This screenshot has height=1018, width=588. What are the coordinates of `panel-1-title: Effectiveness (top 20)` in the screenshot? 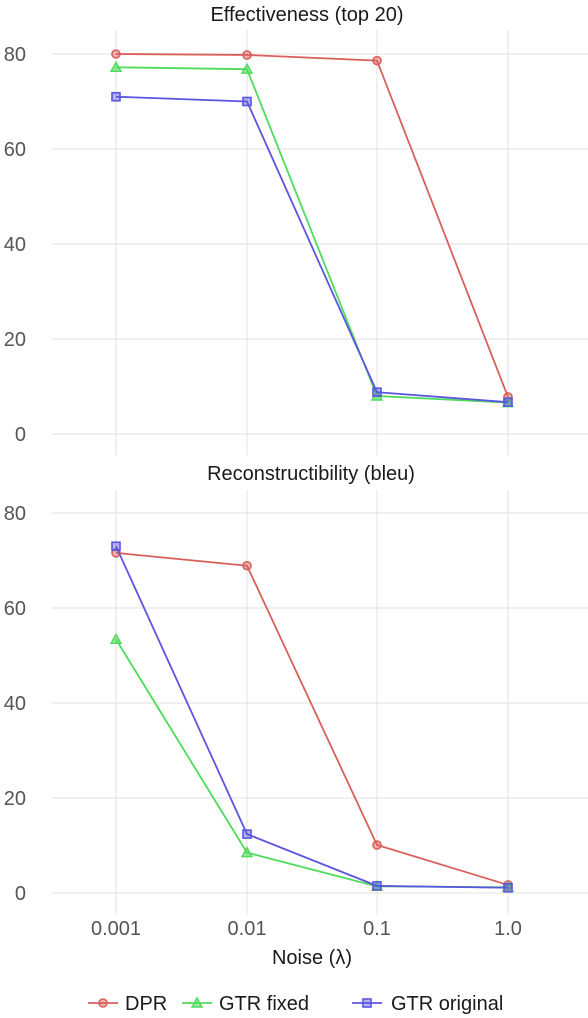 It's located at (306, 15).